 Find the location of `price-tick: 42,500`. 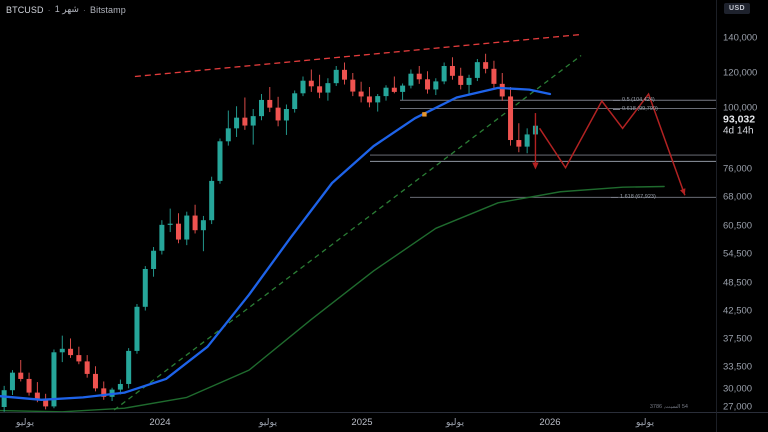

price-tick: 42,500 is located at coordinates (738, 311).